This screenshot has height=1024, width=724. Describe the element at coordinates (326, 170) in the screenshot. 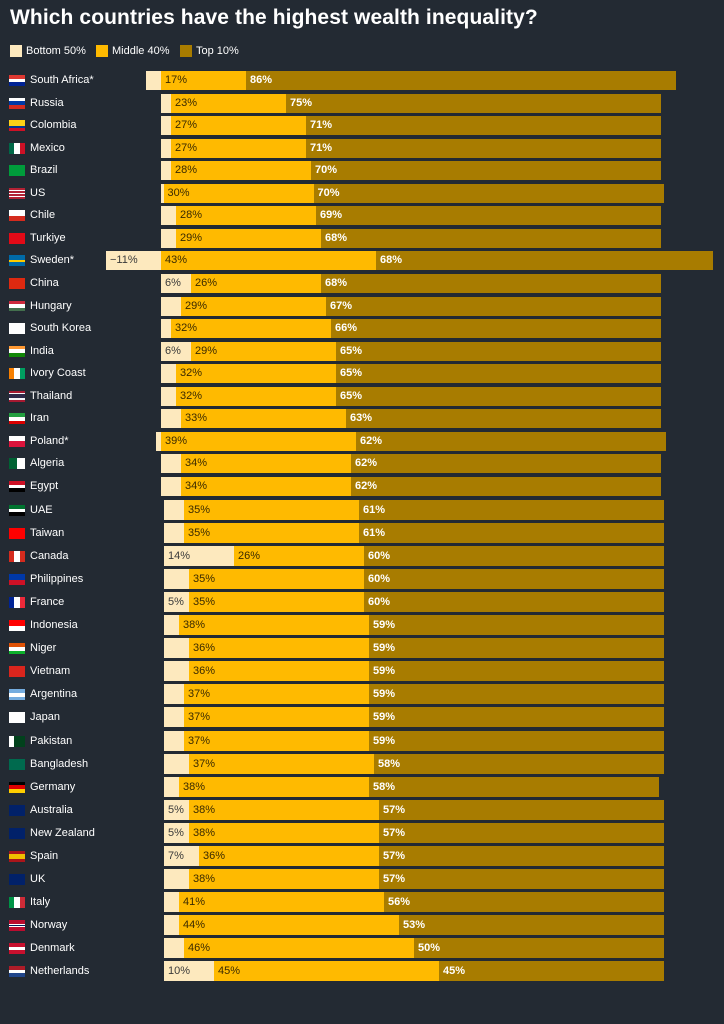

I see `data-label-top-10: 70%` at that location.